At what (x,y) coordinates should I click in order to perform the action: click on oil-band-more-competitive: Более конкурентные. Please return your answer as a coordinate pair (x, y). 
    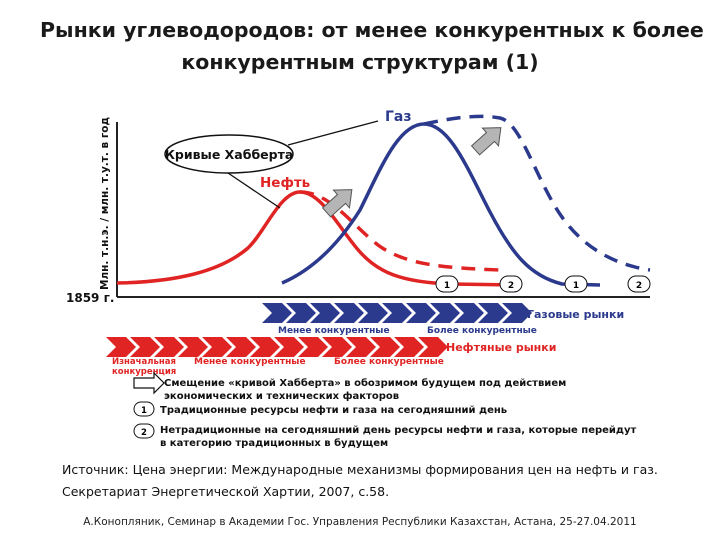
    Looking at the image, I should click on (389, 362).